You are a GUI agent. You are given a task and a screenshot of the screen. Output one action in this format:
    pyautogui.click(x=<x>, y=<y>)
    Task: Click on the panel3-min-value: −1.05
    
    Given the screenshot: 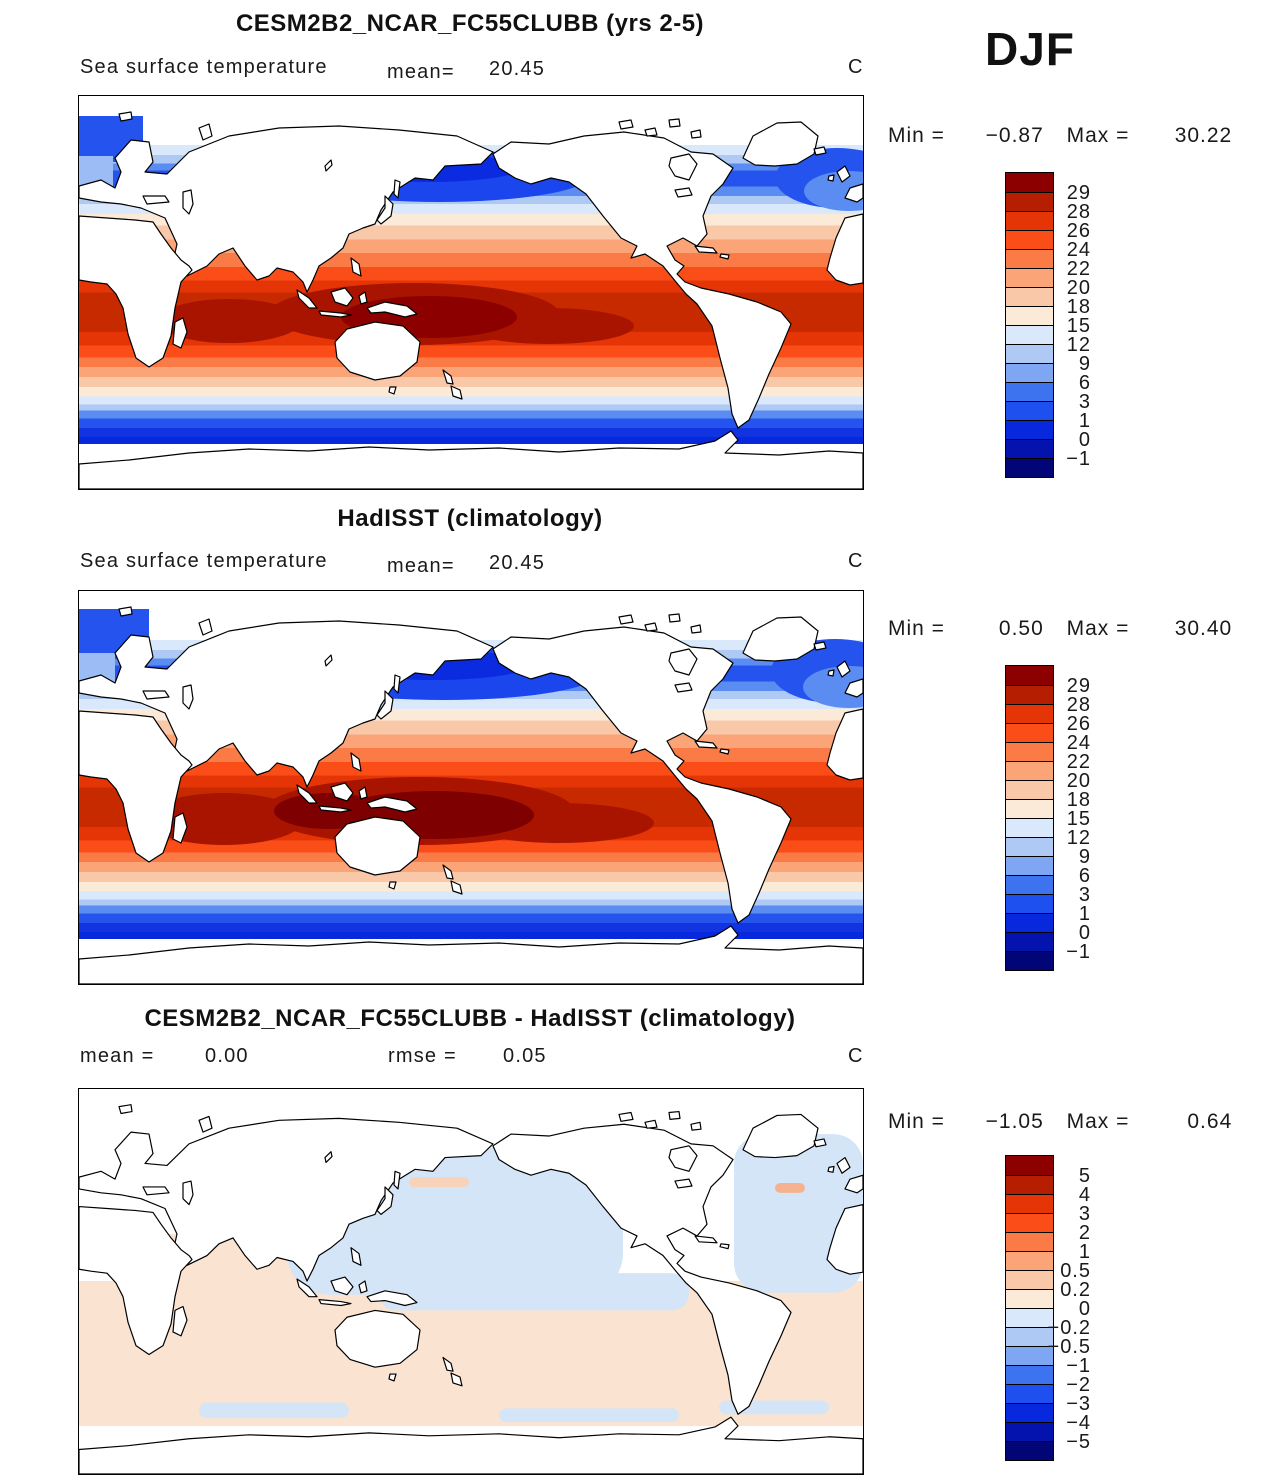 What is the action you would take?
    pyautogui.click(x=1014, y=1121)
    